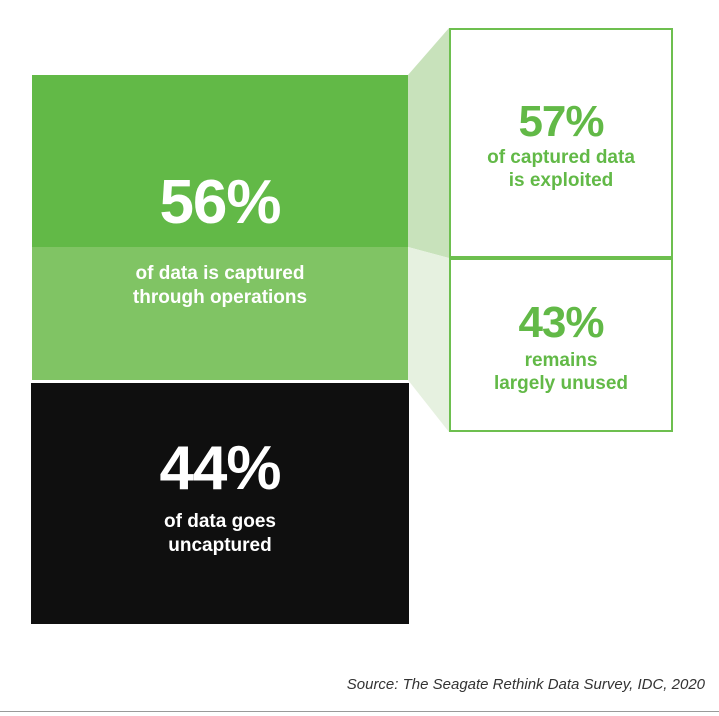 This screenshot has height=716, width=719. I want to click on unused-label-group: 43% remains largely unused, so click(561, 348).